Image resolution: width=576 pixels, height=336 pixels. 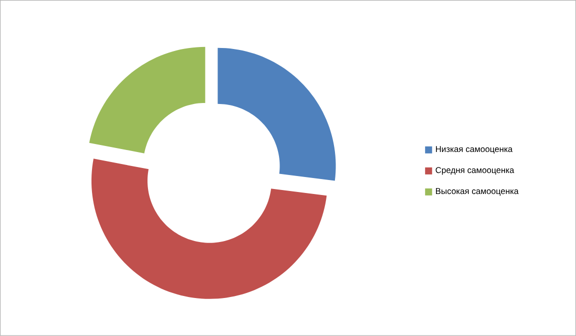 What do you see at coordinates (475, 171) in the screenshot?
I see `legend-label: Средня самооценка` at bounding box center [475, 171].